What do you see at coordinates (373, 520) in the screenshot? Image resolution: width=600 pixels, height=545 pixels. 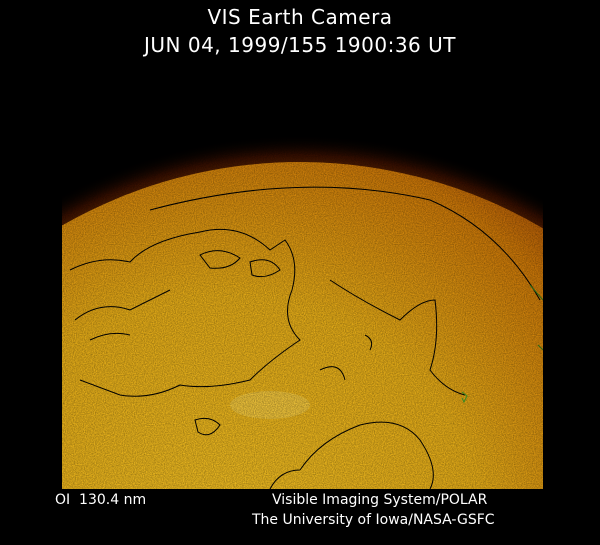 I see `institution-label: The University of Iowa/NASA-GSFC` at bounding box center [373, 520].